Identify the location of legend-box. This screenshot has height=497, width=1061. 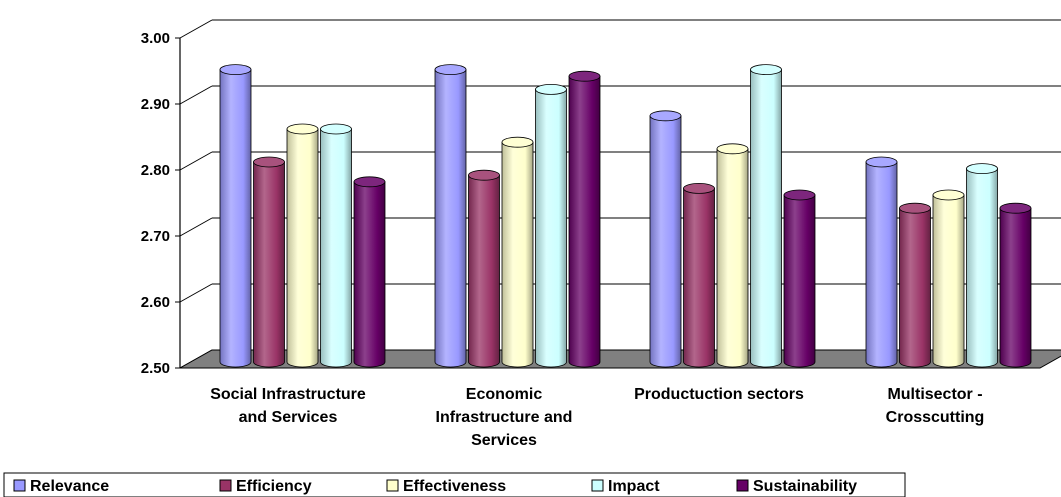
(454, 484).